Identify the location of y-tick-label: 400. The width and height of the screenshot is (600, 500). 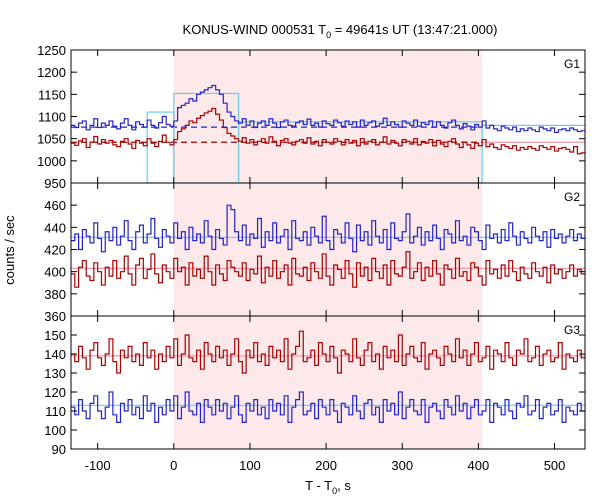
(55, 272).